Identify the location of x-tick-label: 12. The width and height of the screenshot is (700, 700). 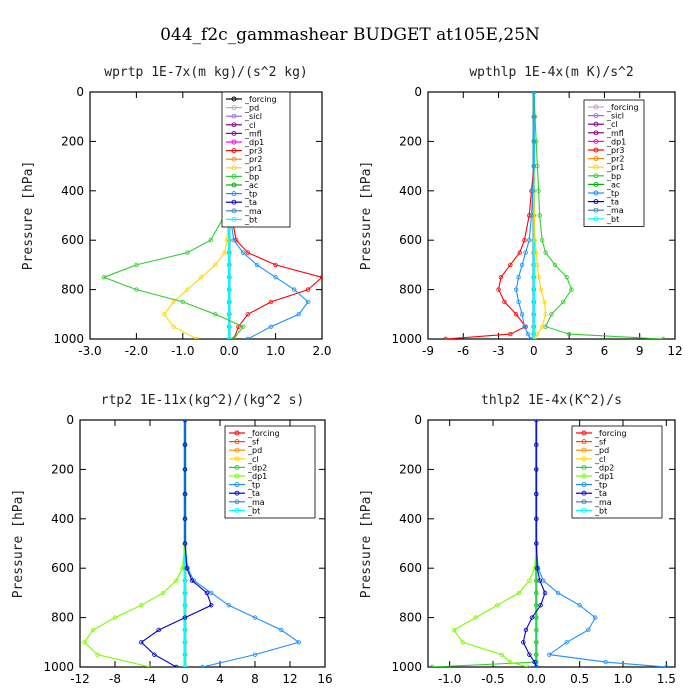
(289, 679).